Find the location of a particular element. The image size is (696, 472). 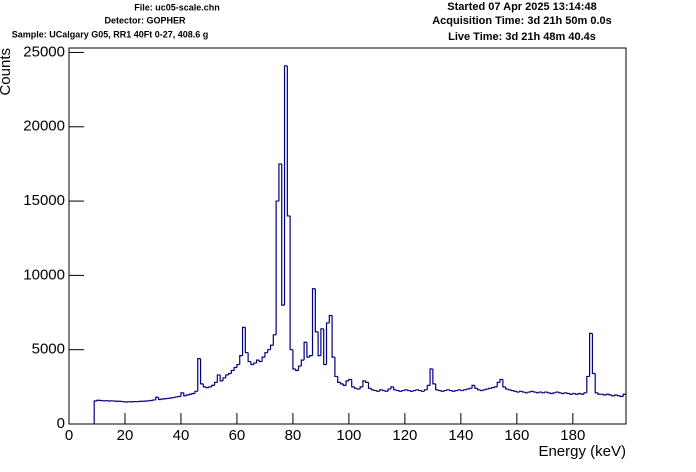

y-tick-label: 10000 is located at coordinates (44, 274).